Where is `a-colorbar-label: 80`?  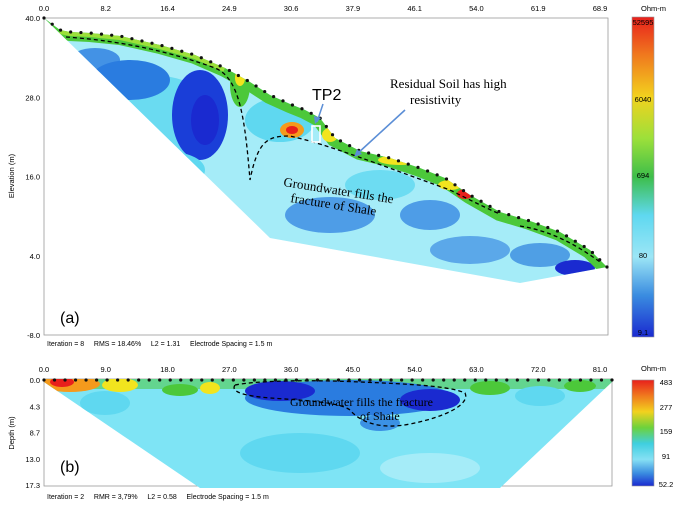 a-colorbar-label: 80 is located at coordinates (643, 255).